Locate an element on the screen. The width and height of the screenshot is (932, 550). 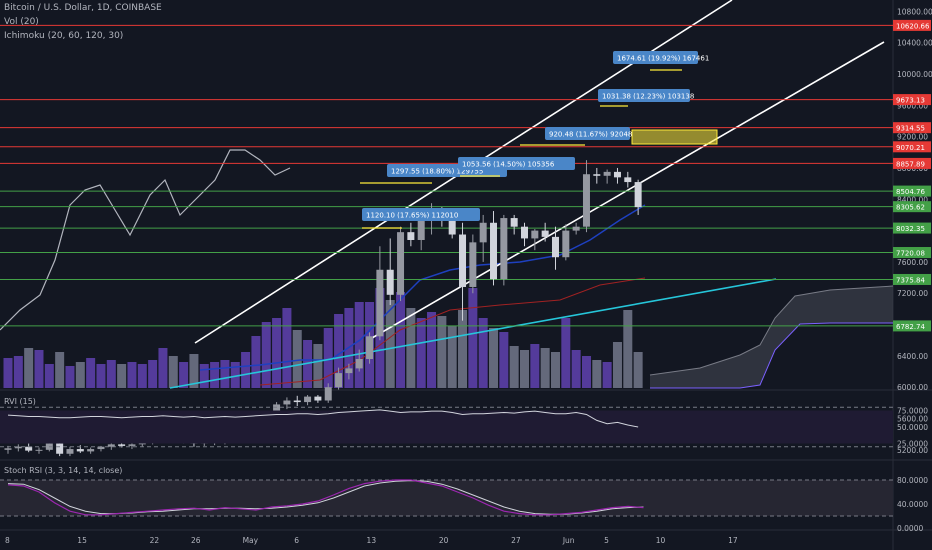
stoch-tick: 40.0000 is located at coordinates (912, 504).